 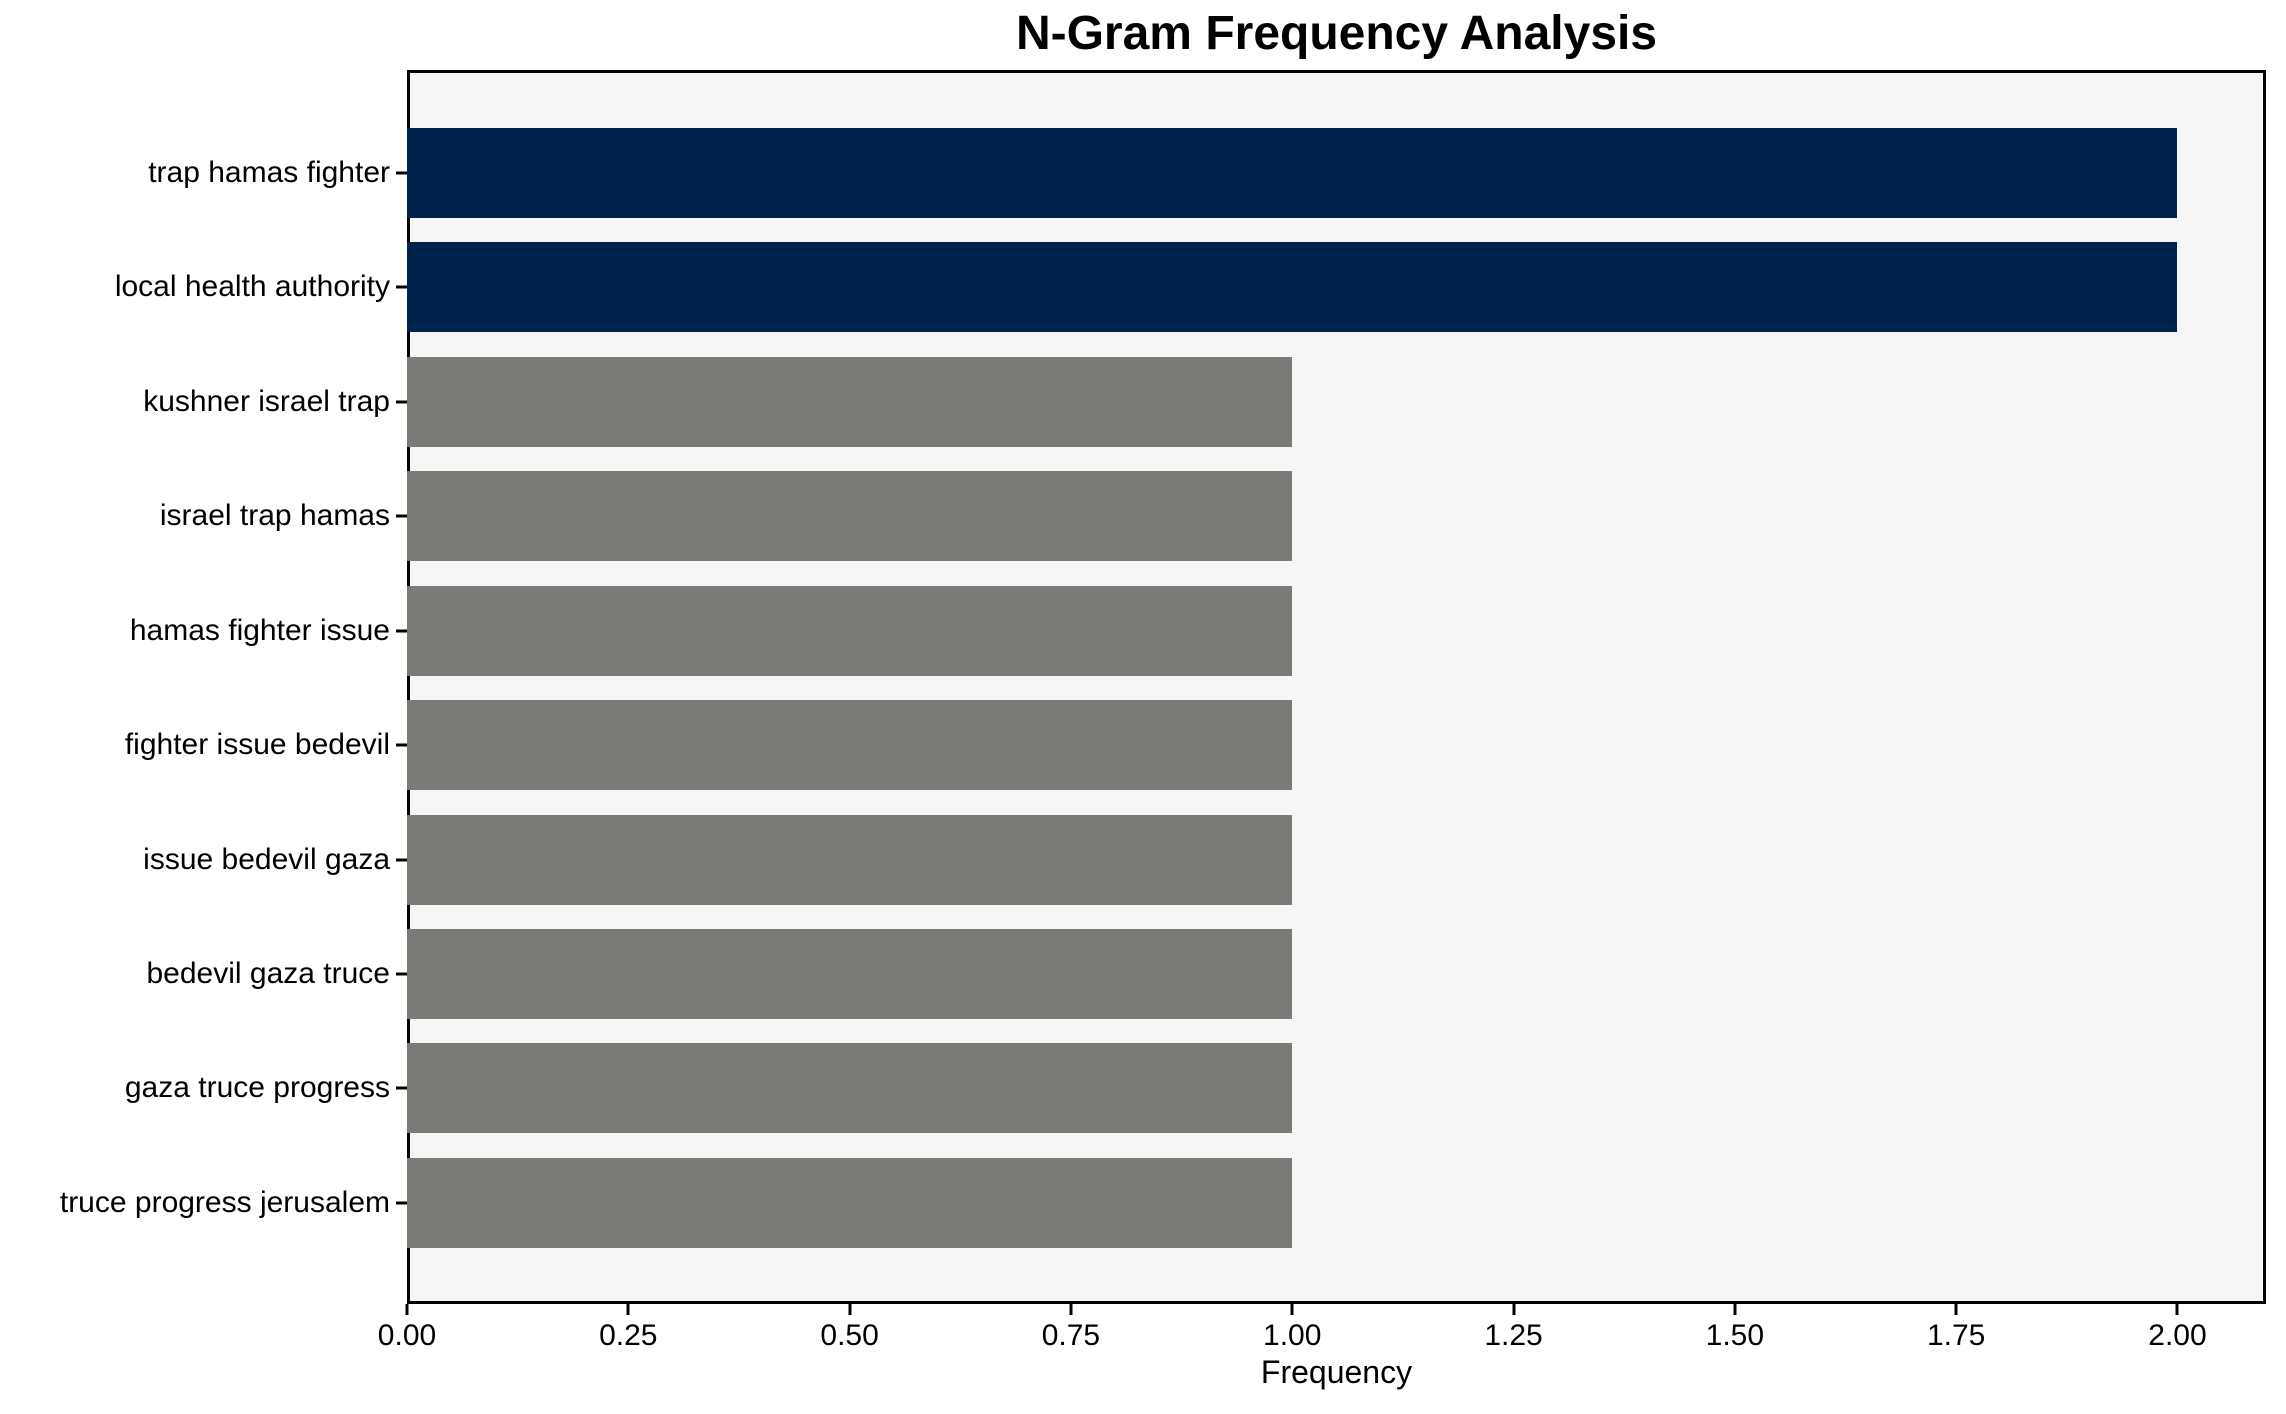 What do you see at coordinates (1336, 33) in the screenshot?
I see `chart-title: N-Gram Frequency Analysis` at bounding box center [1336, 33].